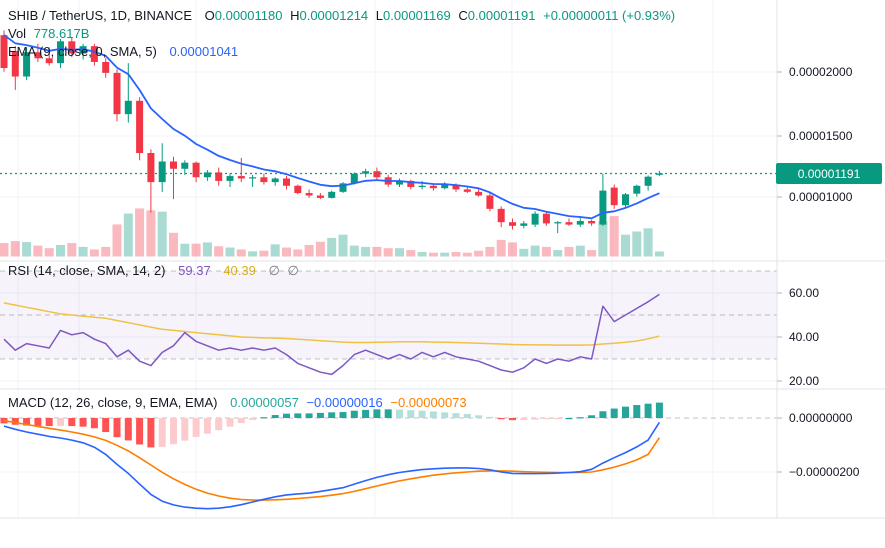 This screenshot has width=885, height=548. Describe the element at coordinates (331, 425) in the screenshot. I see `macd-histogram` at that location.